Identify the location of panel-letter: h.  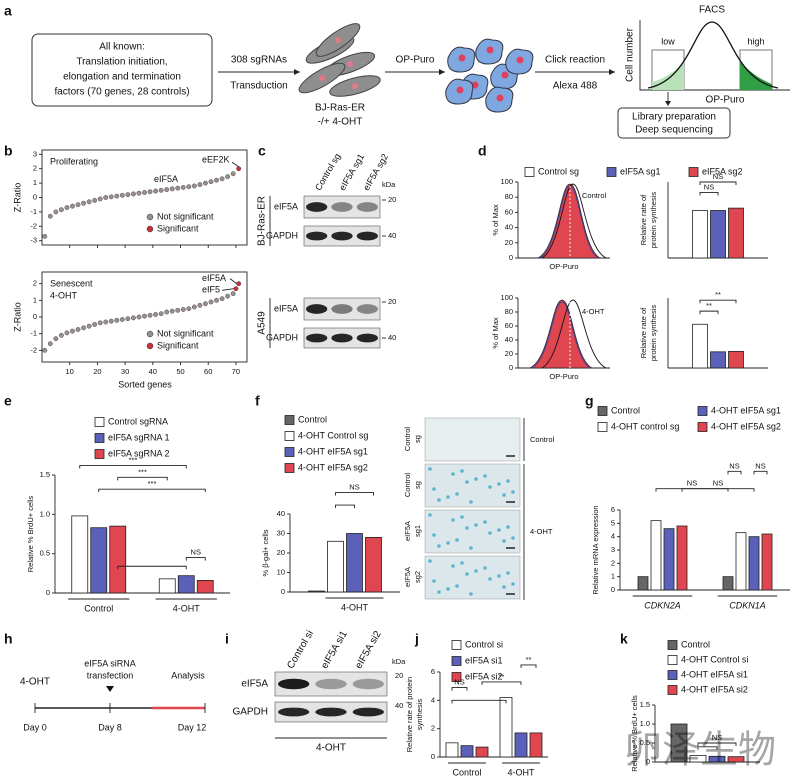
(8, 639).